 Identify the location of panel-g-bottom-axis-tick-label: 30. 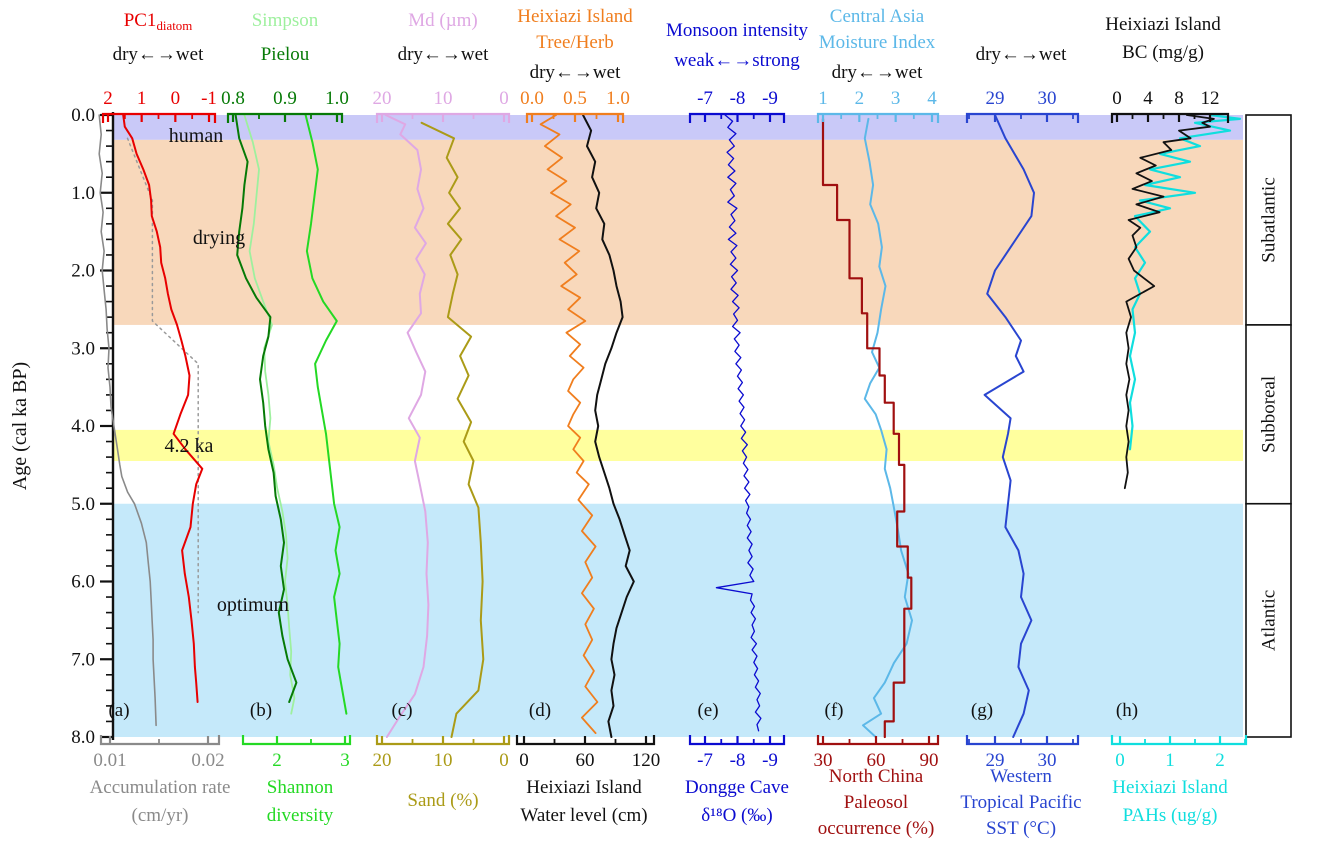
(1047, 760).